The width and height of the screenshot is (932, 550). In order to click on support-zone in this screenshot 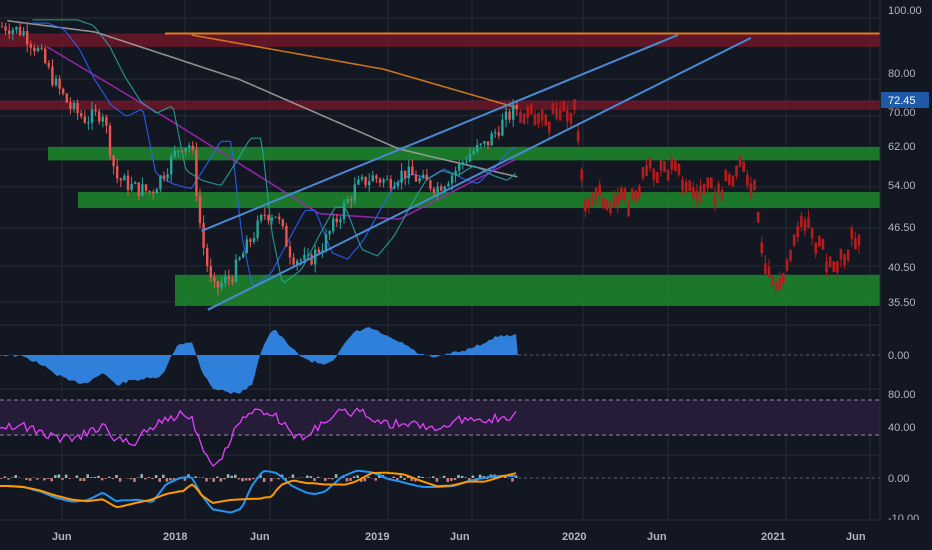, I will do `click(464, 153)`.